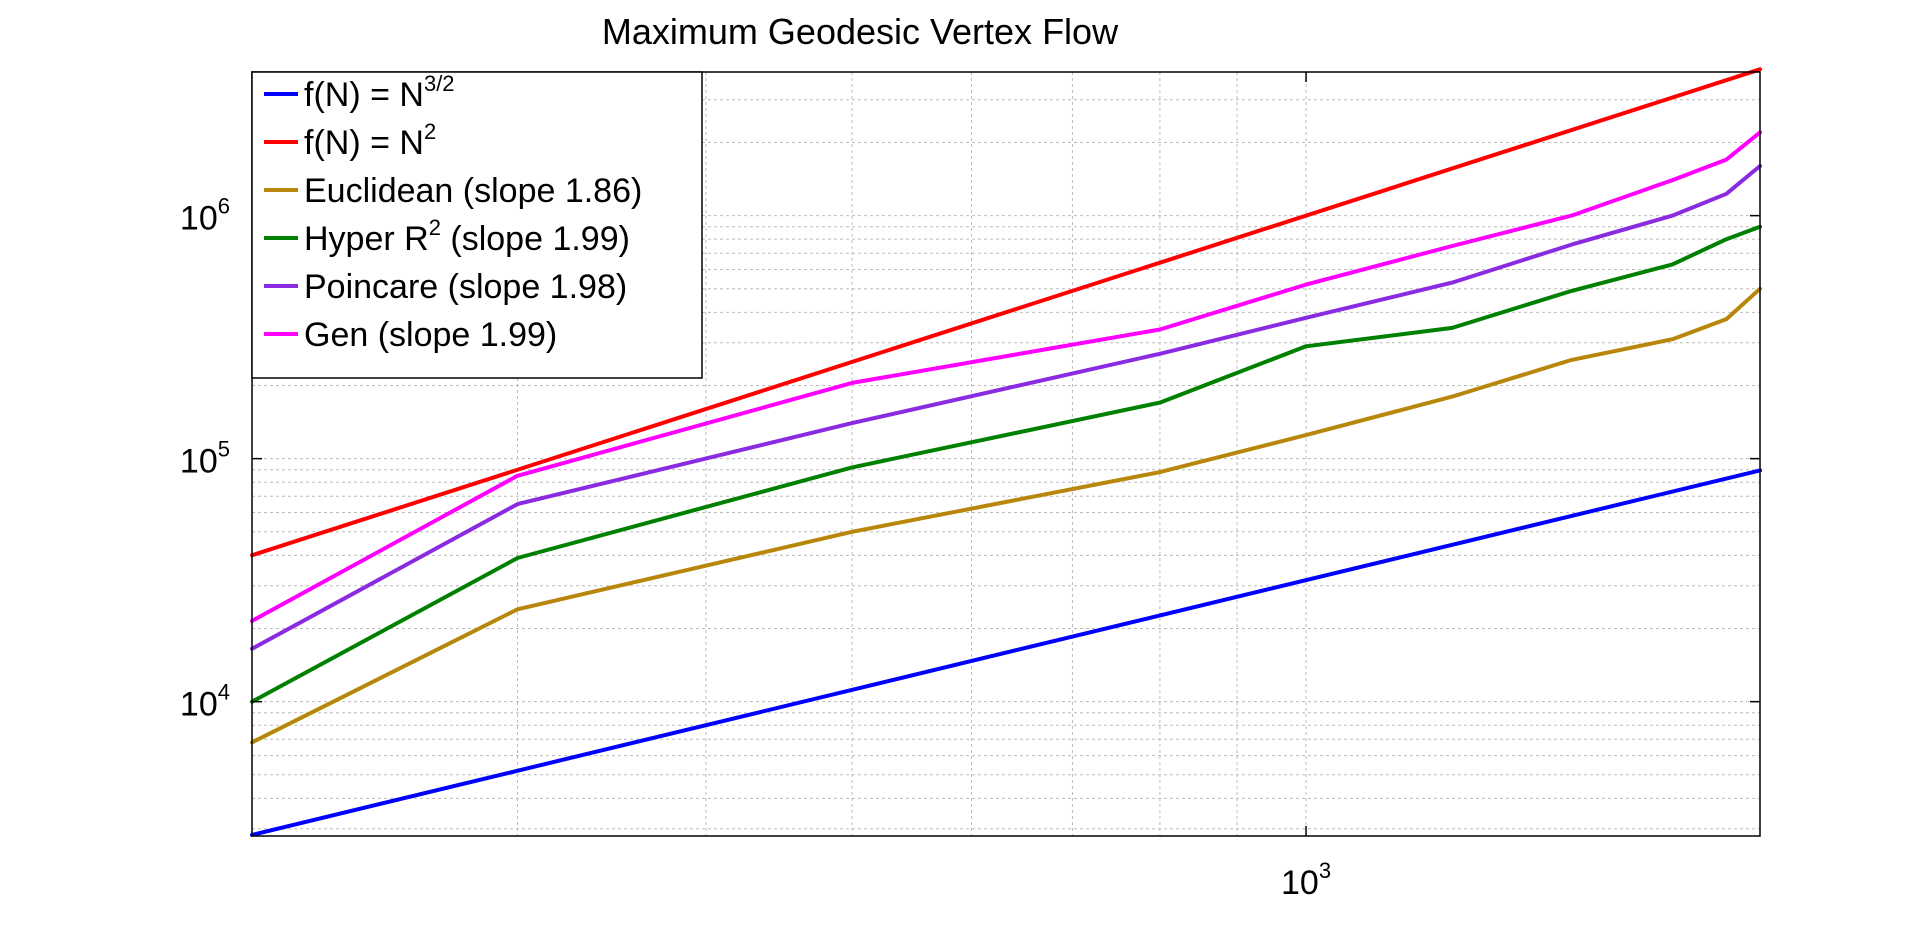  What do you see at coordinates (465, 287) in the screenshot?
I see `legend-label: Poincare (slope 1.98)` at bounding box center [465, 287].